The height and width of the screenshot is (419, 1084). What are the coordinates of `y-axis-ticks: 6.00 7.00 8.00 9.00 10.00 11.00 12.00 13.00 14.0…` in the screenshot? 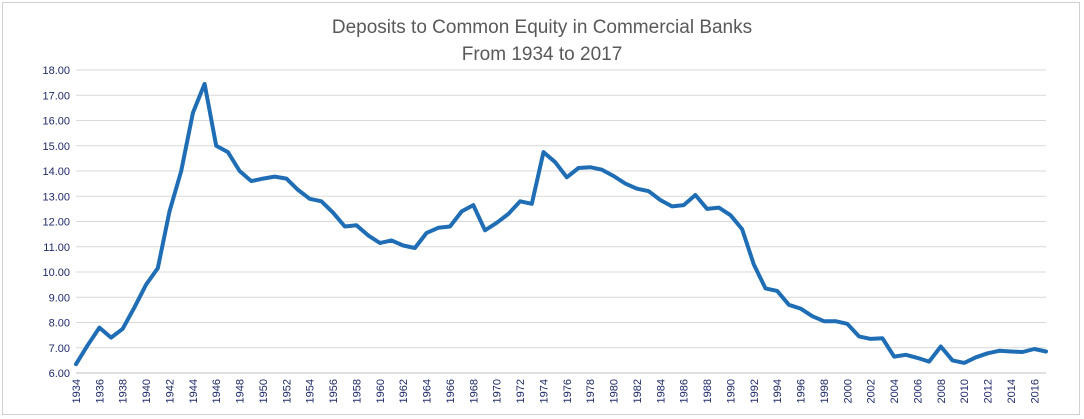 It's located at (56, 222).